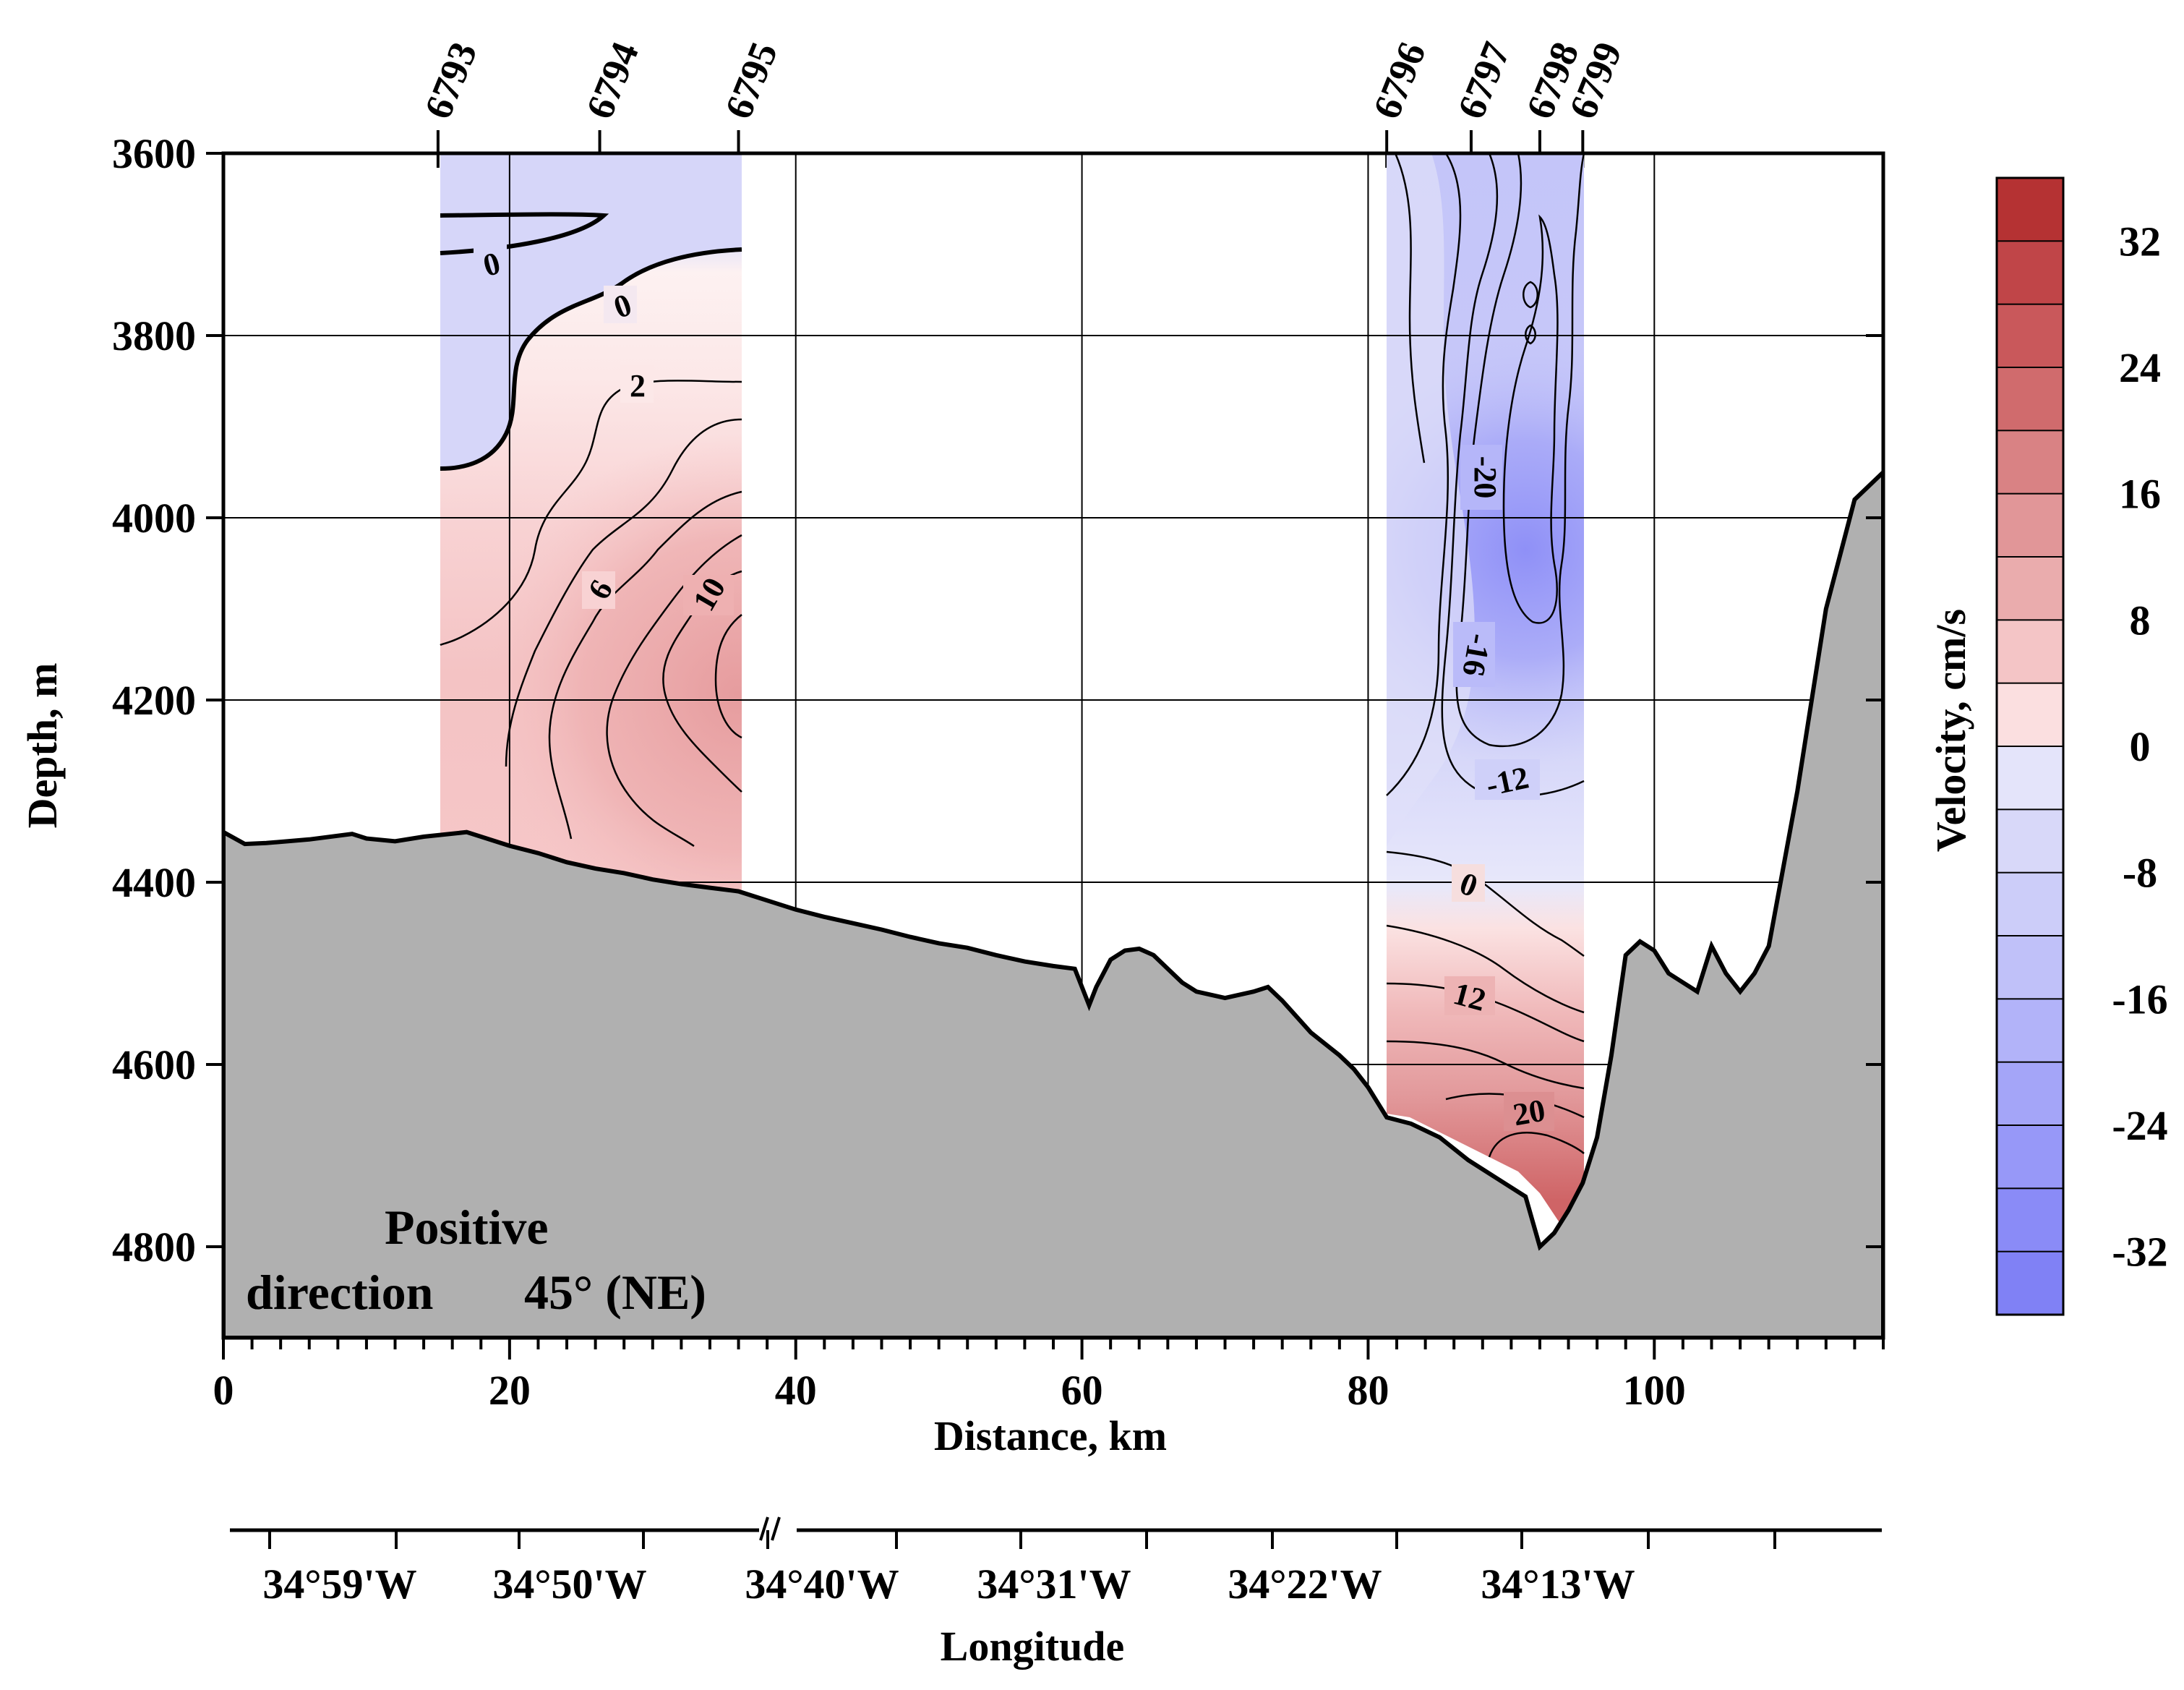  I want to click on y-axis-title: Depth, m, so click(42, 746).